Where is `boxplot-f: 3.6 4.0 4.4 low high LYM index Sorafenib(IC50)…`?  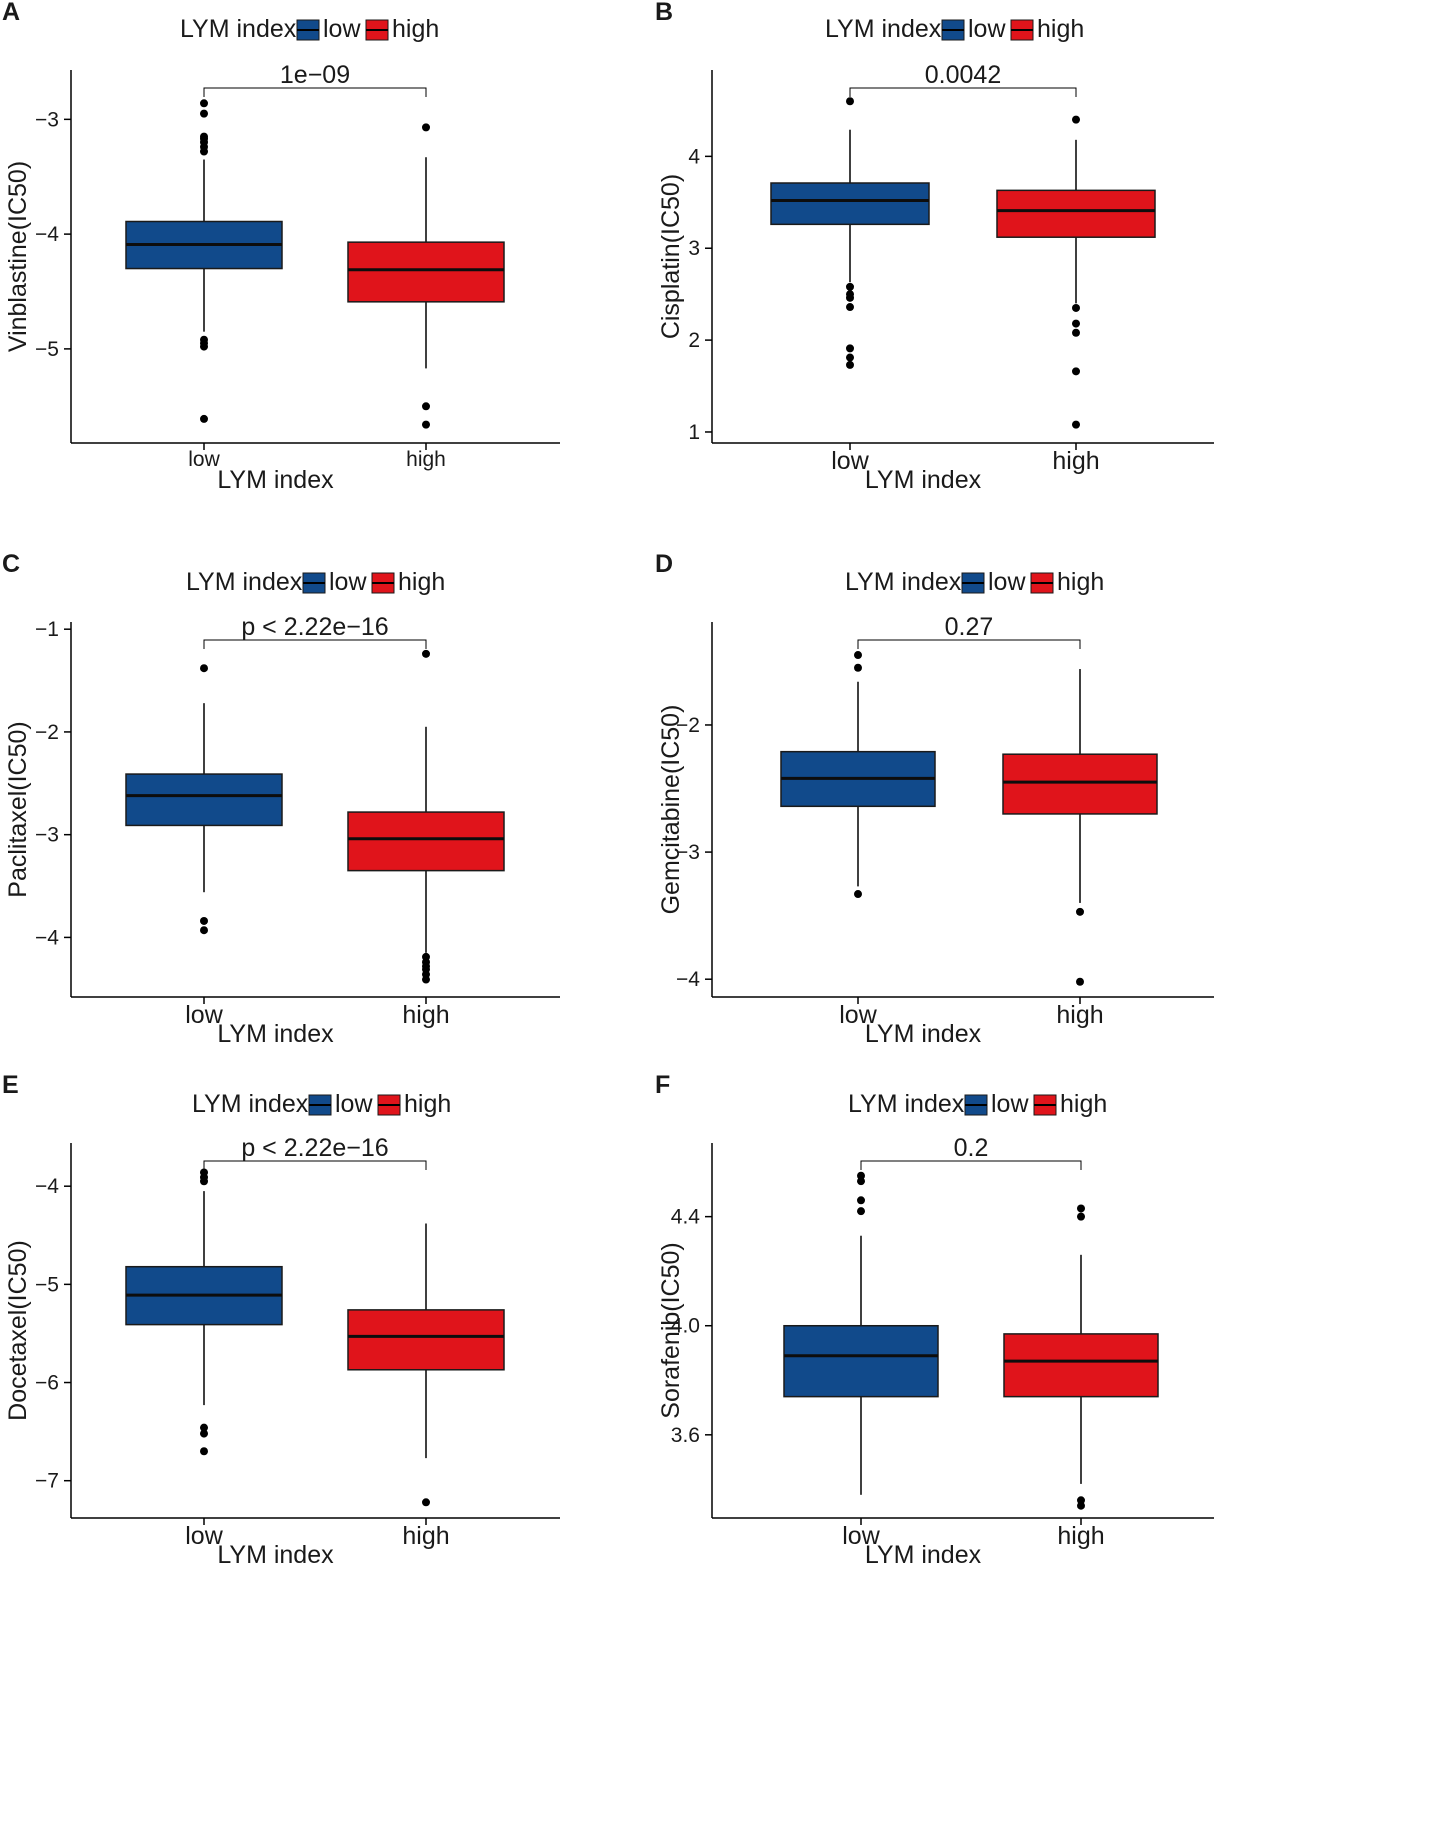 boxplot-f: 3.6 4.0 4.4 low high LYM index Sorafenib(IC50)… is located at coordinates (934, 1320).